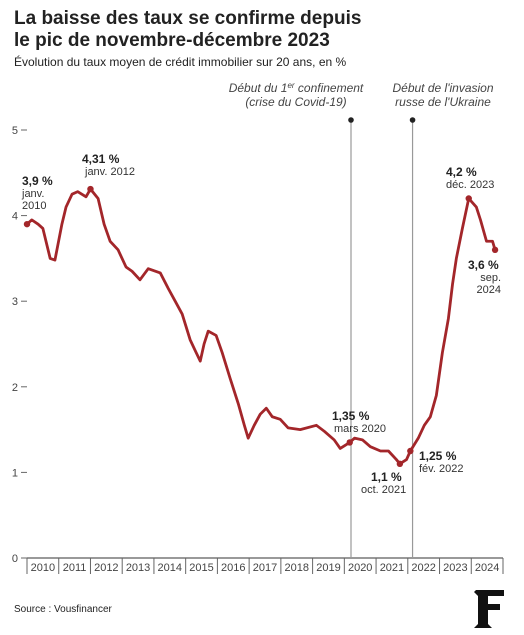 This screenshot has width=524, height=635. What do you see at coordinates (170, 568) in the screenshot?
I see `x-tick-label: 2014` at bounding box center [170, 568].